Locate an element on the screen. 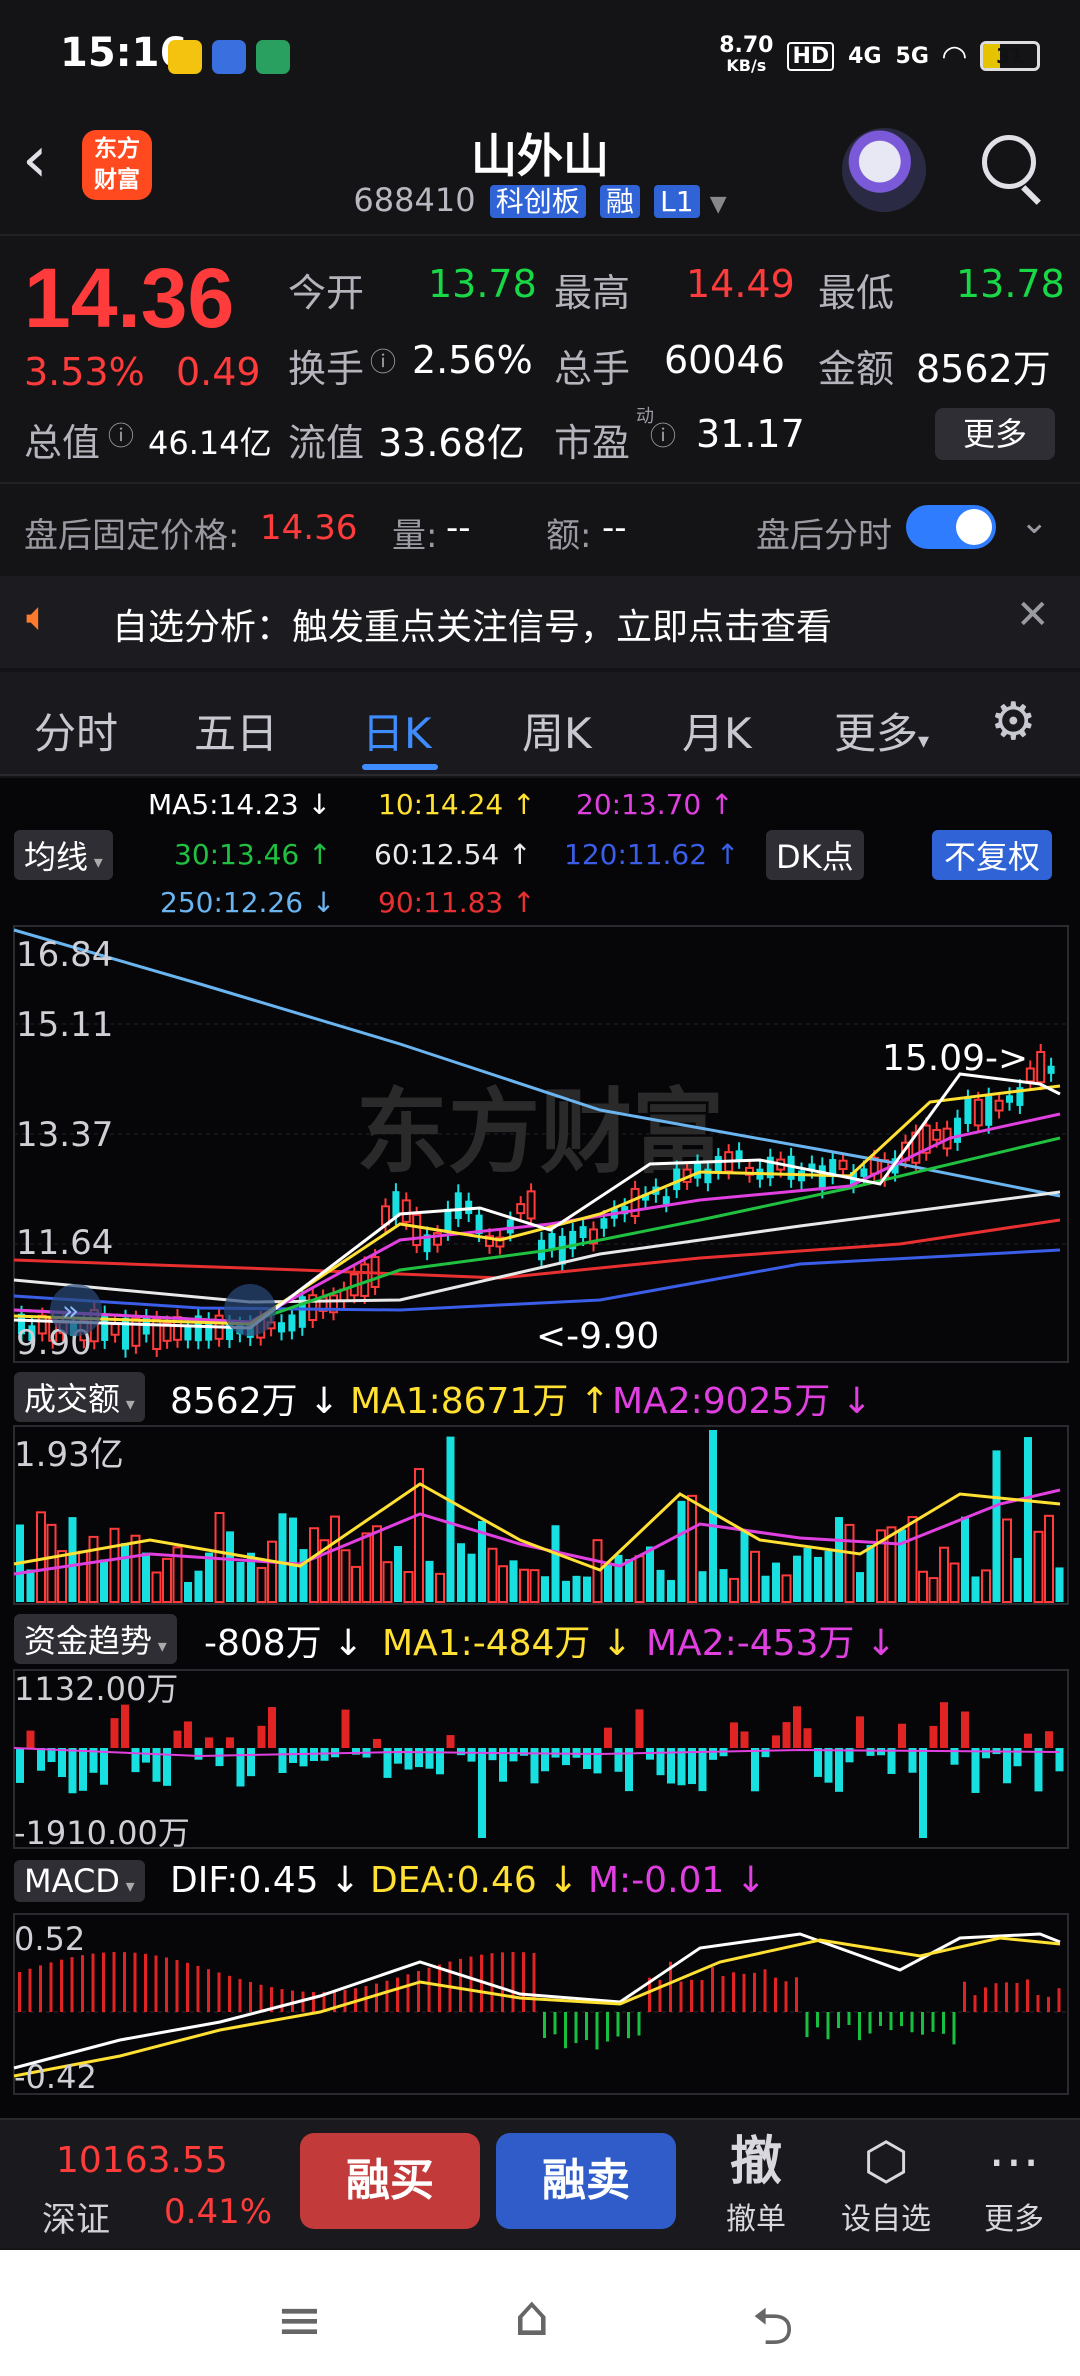 Image resolution: width=1080 pixels, height=2376 pixels. close-icon: ✕ is located at coordinates (1033, 615).